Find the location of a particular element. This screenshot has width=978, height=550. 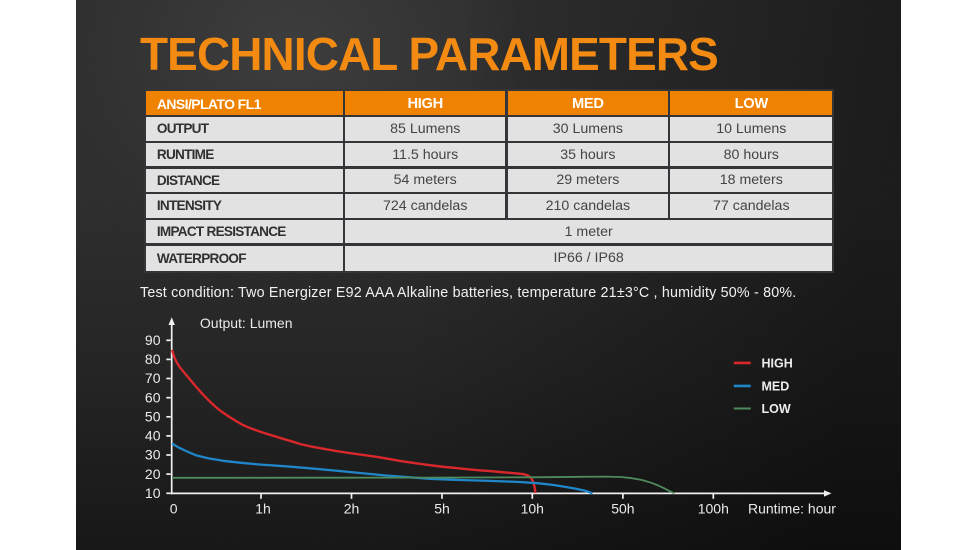

svg-text: 30 is located at coordinates (153, 455).